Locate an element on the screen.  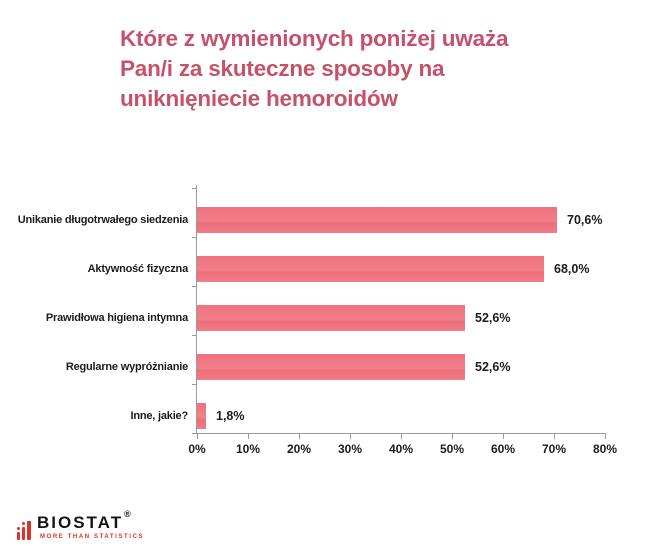
title-line-2: Pan/i za skuteczne sposoby na is located at coordinates (282, 68).